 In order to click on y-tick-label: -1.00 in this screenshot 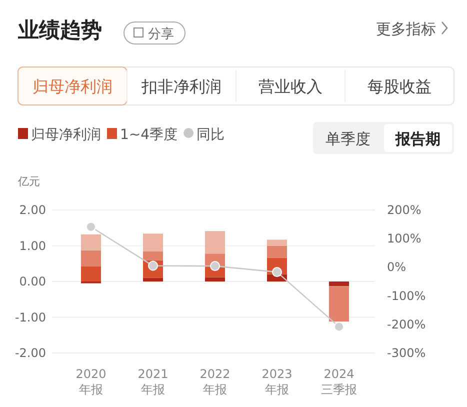, I will do `click(30, 317)`.